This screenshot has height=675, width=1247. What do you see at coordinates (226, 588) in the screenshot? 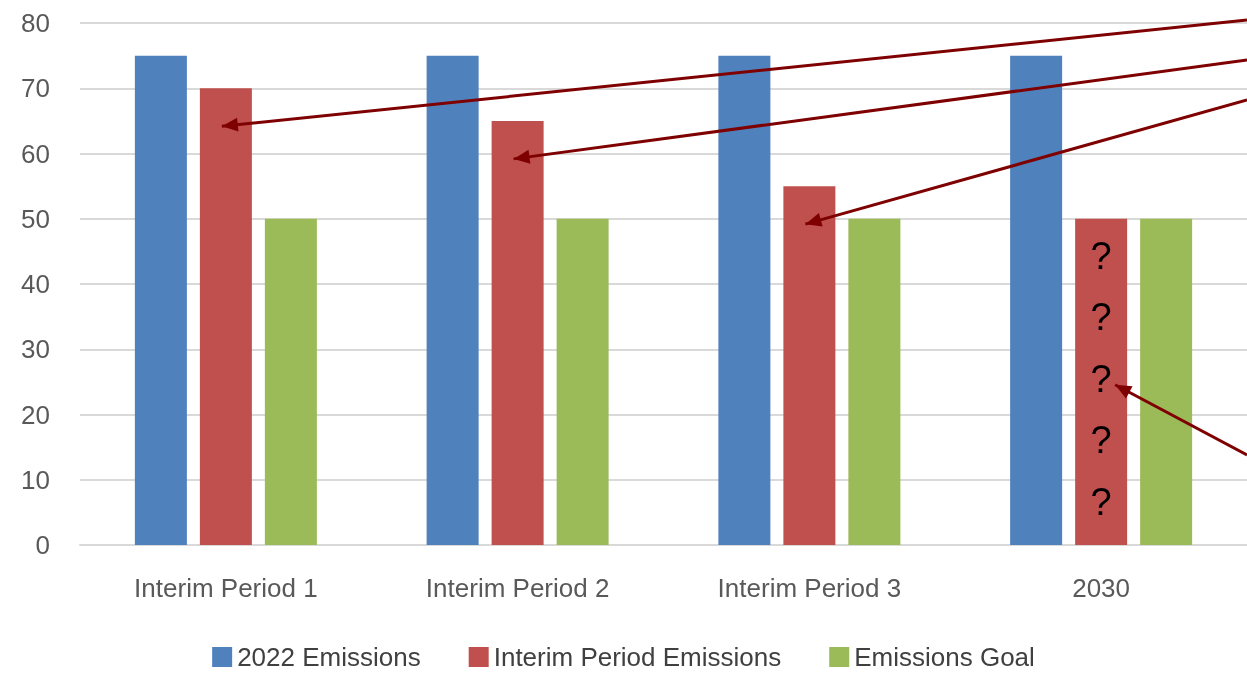
I see `x-tick-label: Interim Period 1` at bounding box center [226, 588].